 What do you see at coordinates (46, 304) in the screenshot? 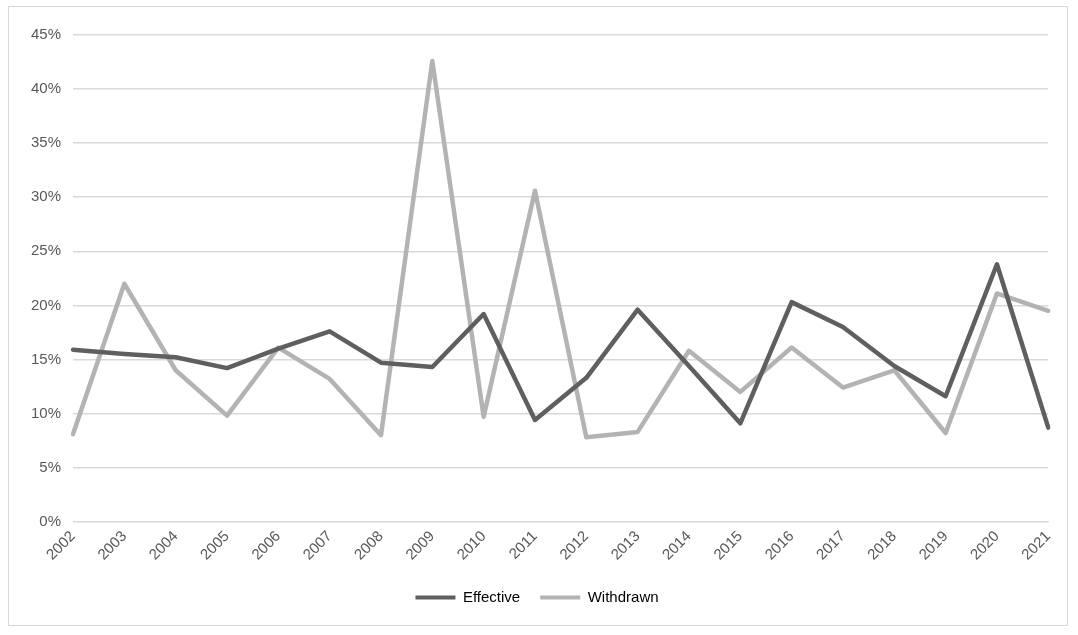
I see `y-tick-label: 20%` at bounding box center [46, 304].